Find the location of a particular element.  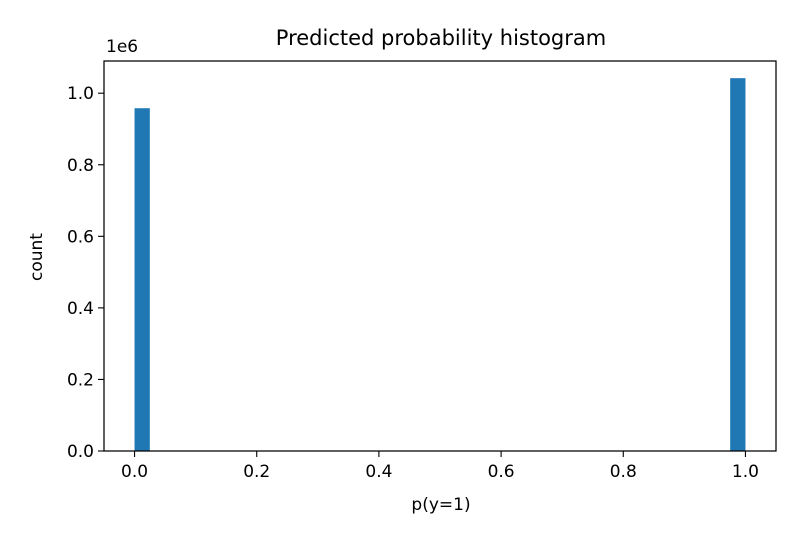

x-tick-label-2: 0.4 is located at coordinates (378, 472).